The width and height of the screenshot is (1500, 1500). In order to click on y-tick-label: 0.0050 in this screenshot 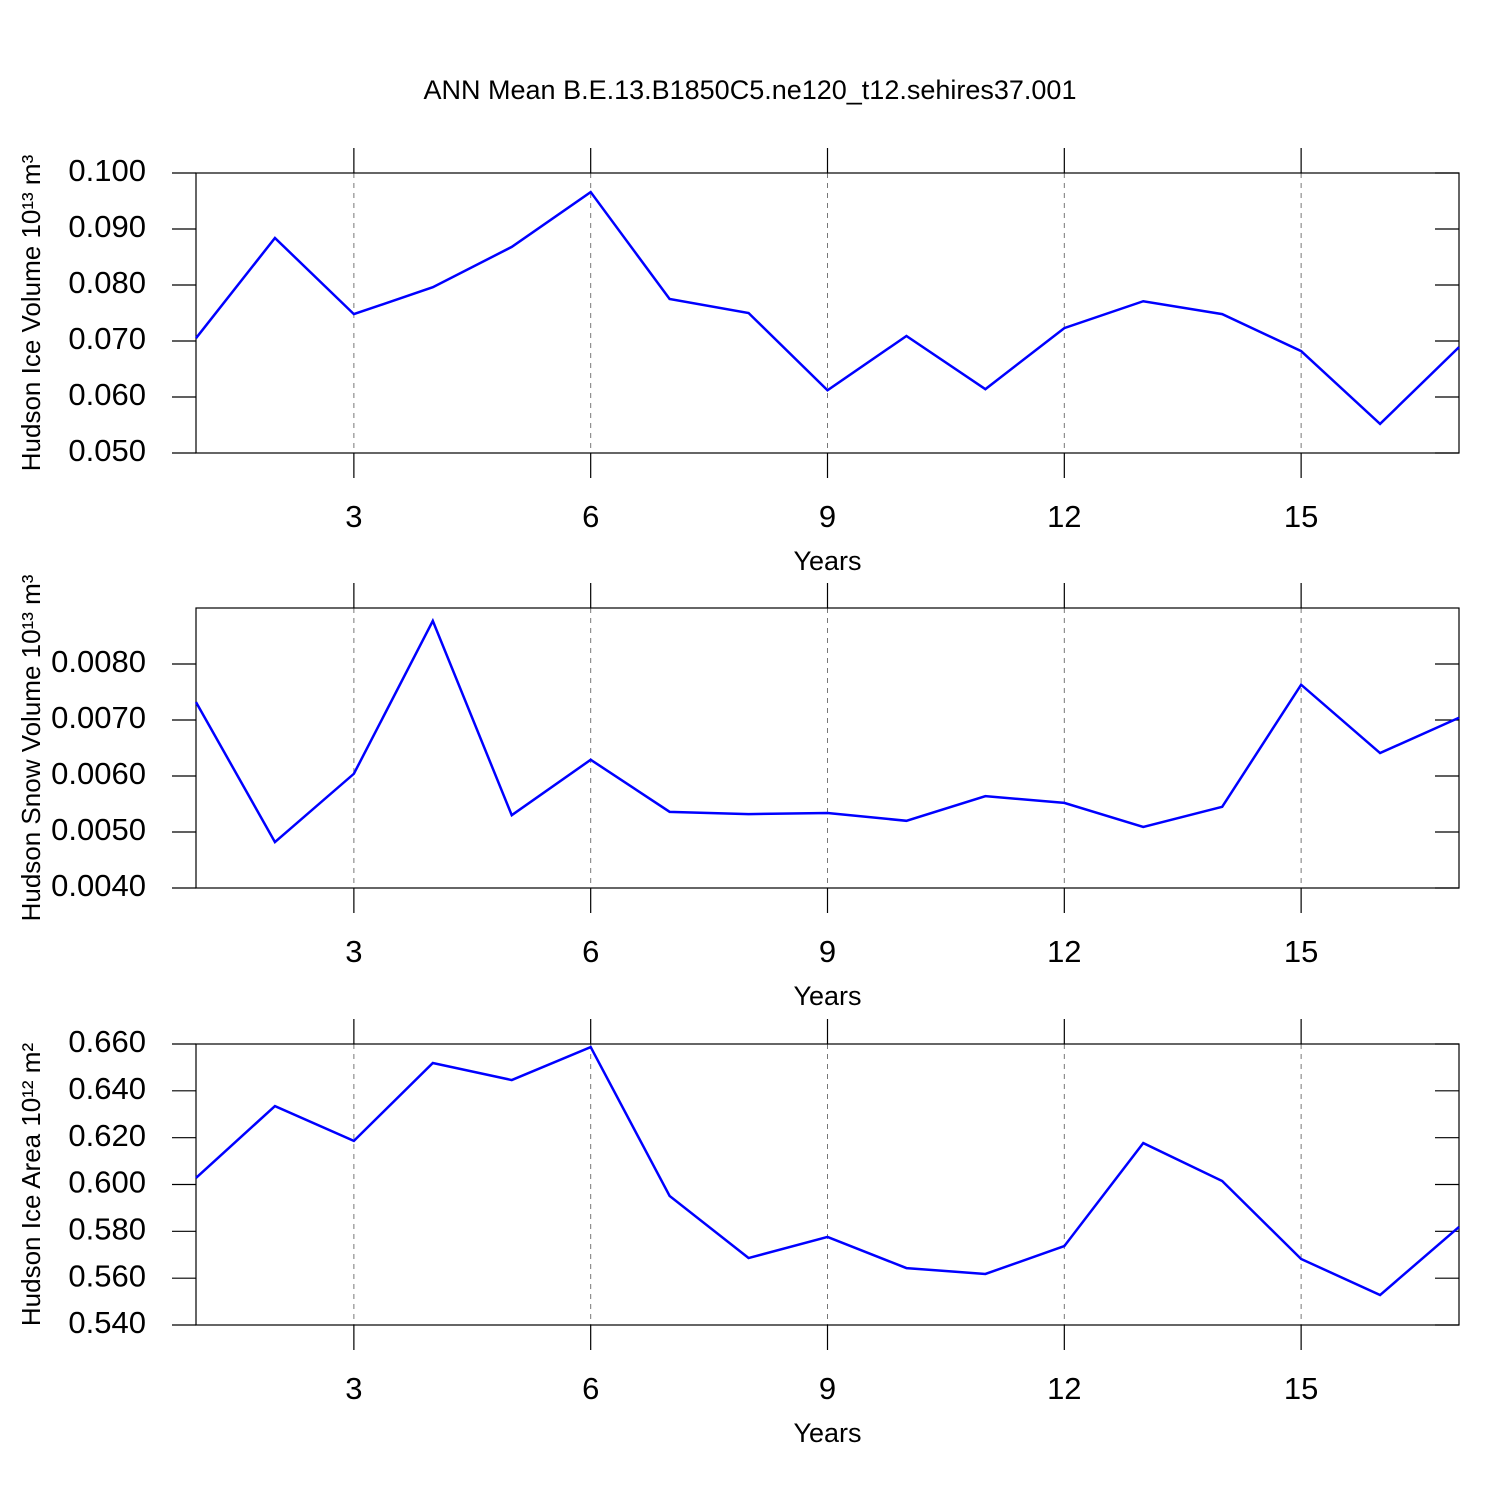, I will do `click(98, 829)`.